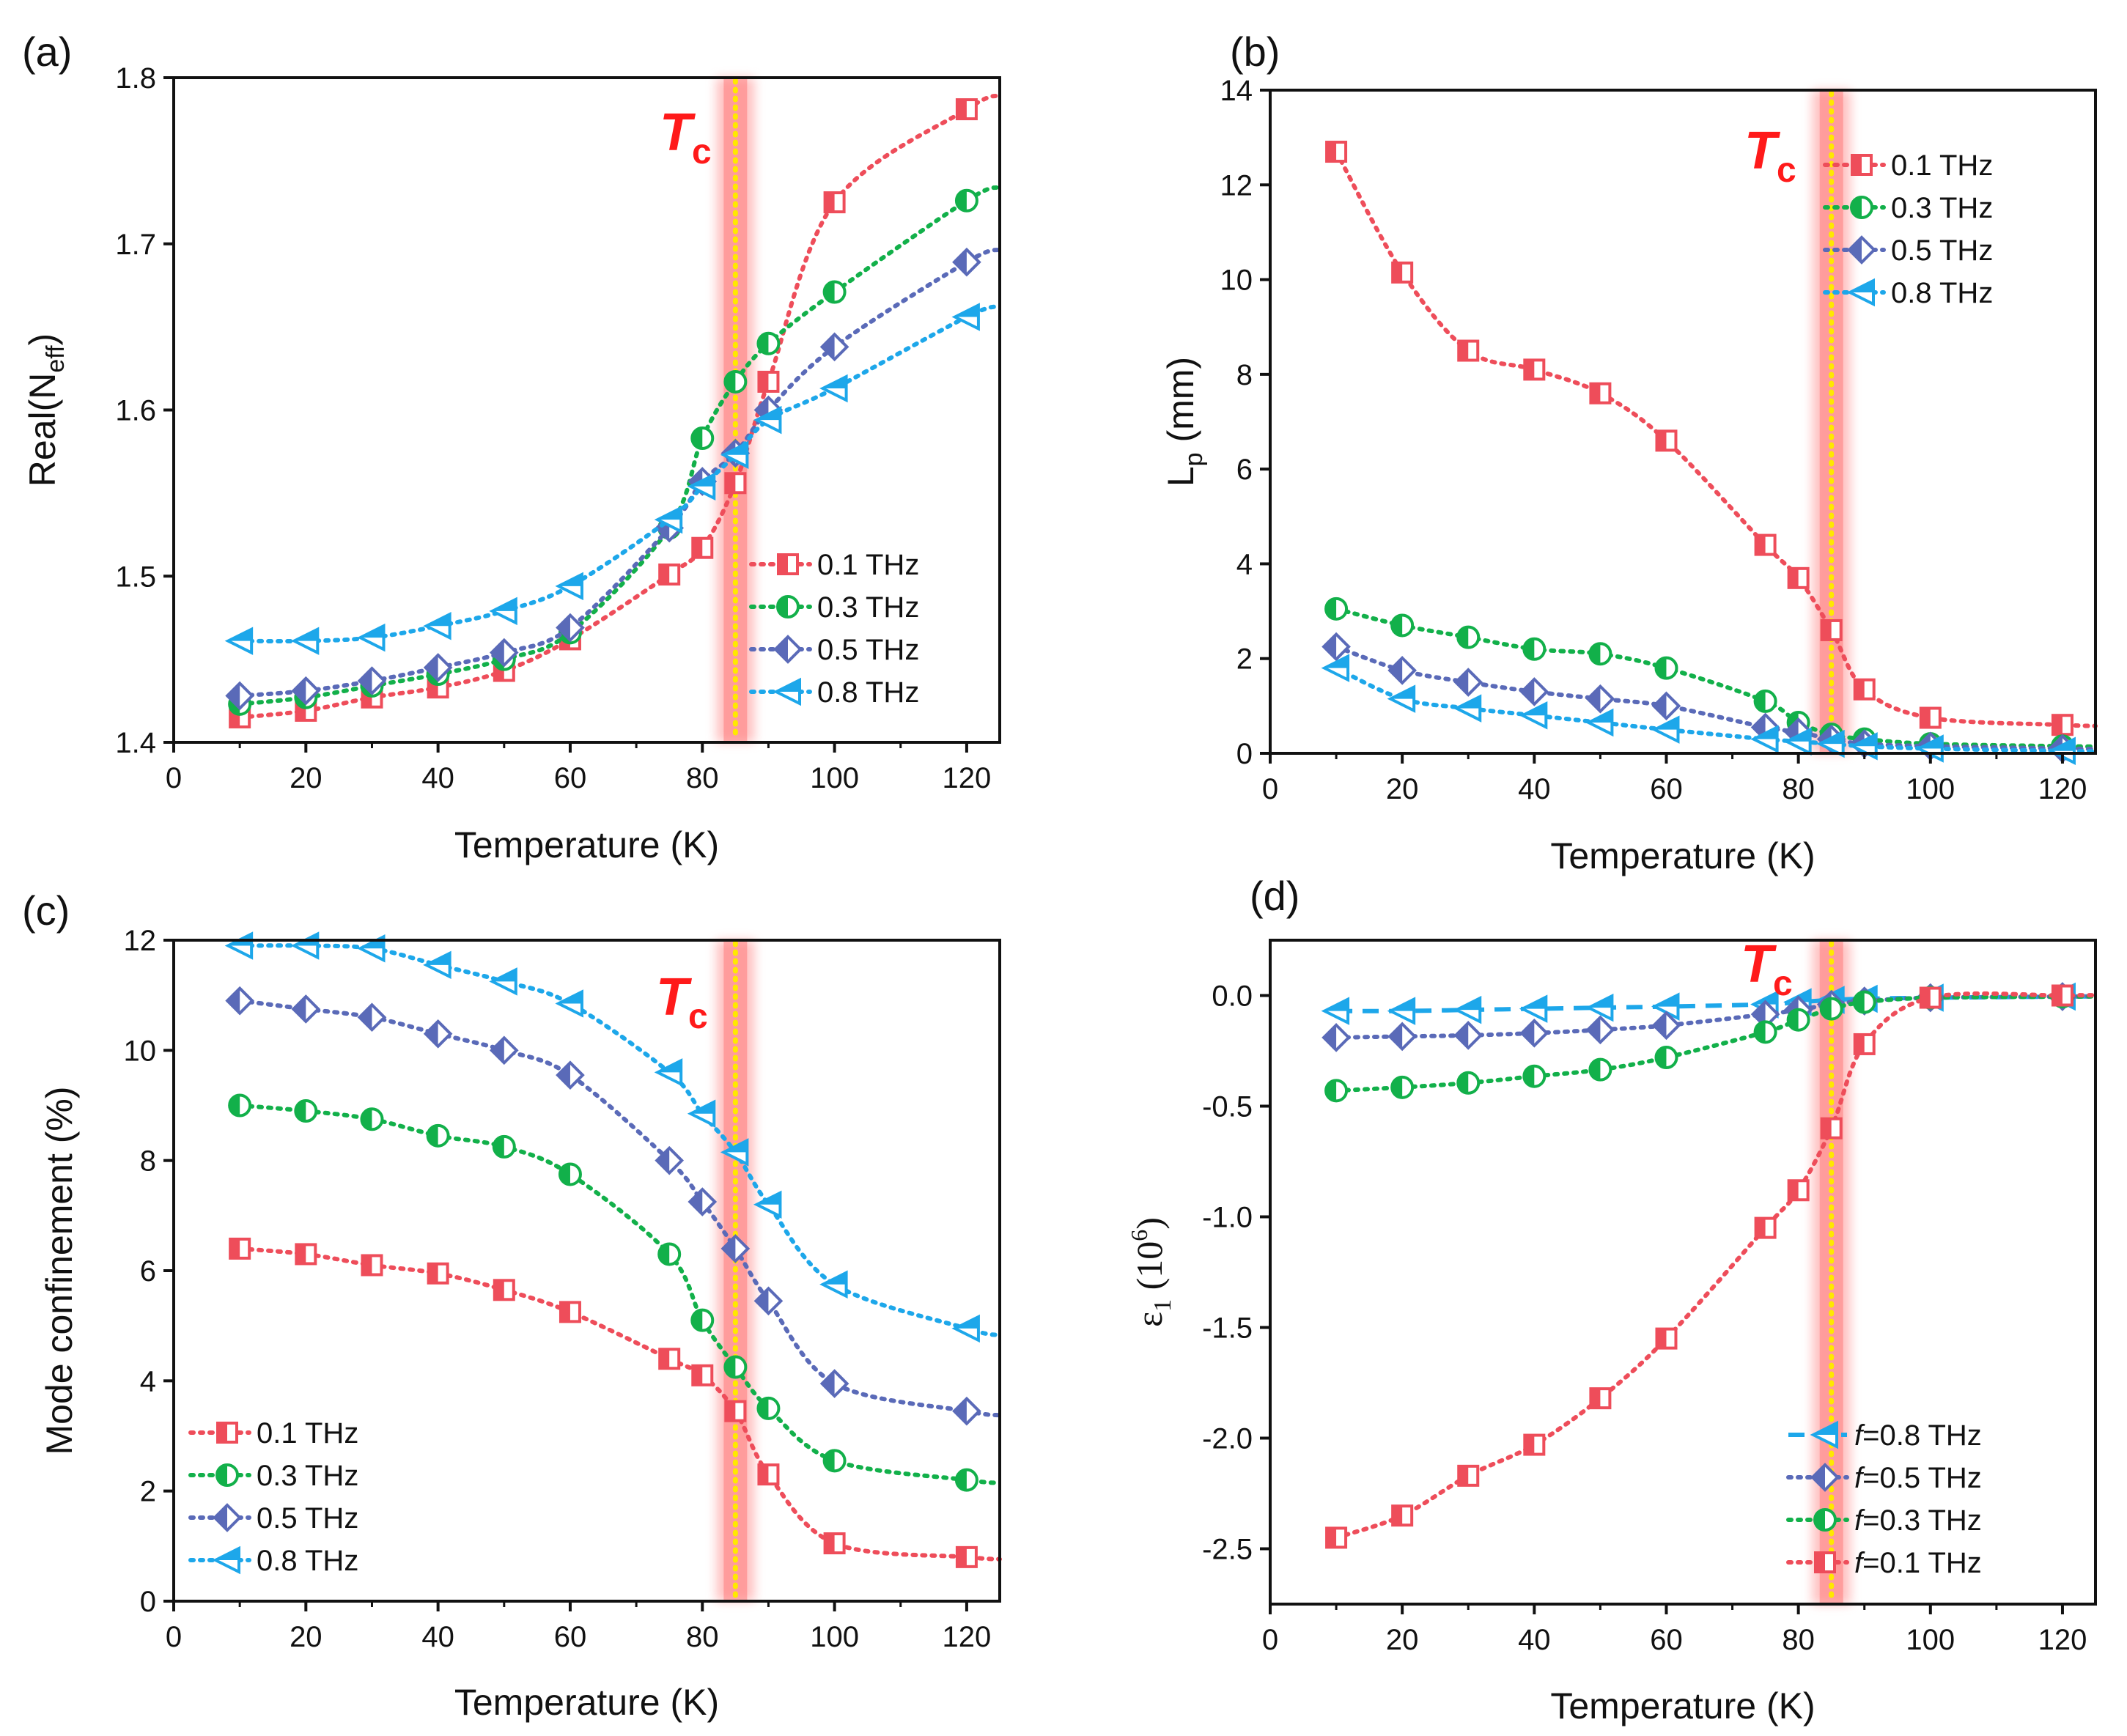 The height and width of the screenshot is (1736, 2127). Describe the element at coordinates (1228, 1328) in the screenshot. I see `y-tick-label: -1.5` at that location.